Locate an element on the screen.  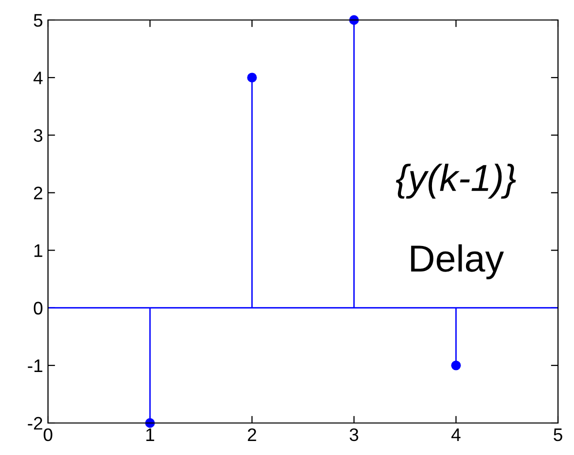
annotation: {y(k-1)} is located at coordinates (456, 181).